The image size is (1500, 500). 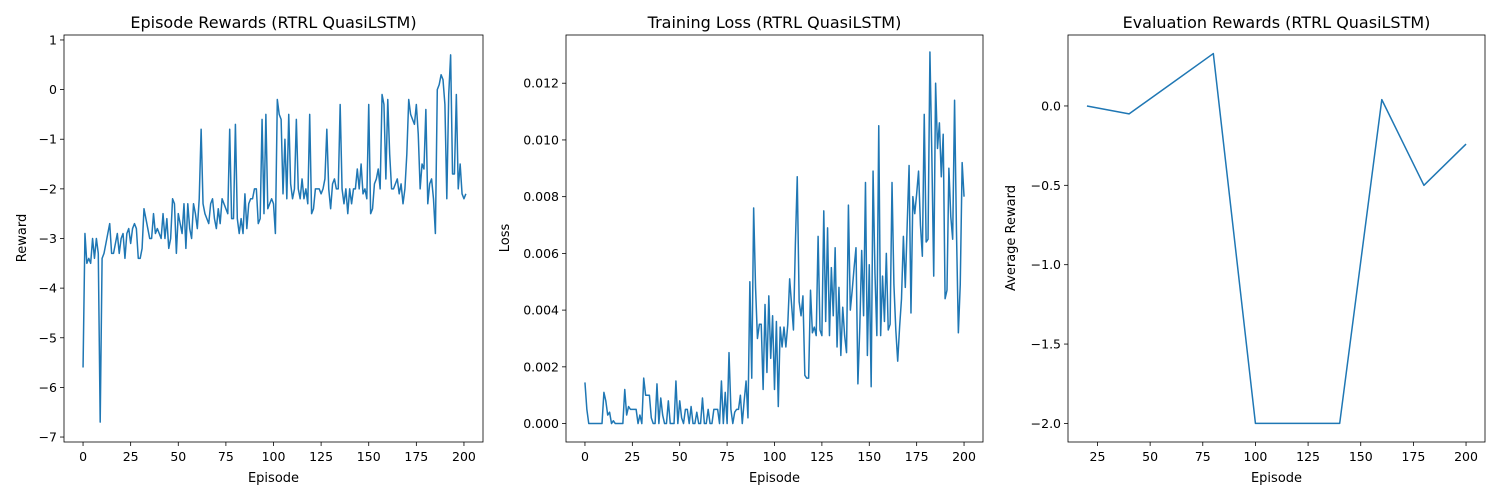 What do you see at coordinates (48, 238) in the screenshot?
I see `y-tick-label: −3` at bounding box center [48, 238].